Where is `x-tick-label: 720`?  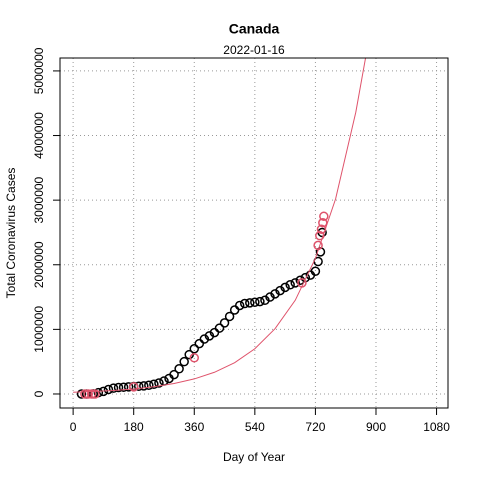 x-tick-label: 720 is located at coordinates (315, 427).